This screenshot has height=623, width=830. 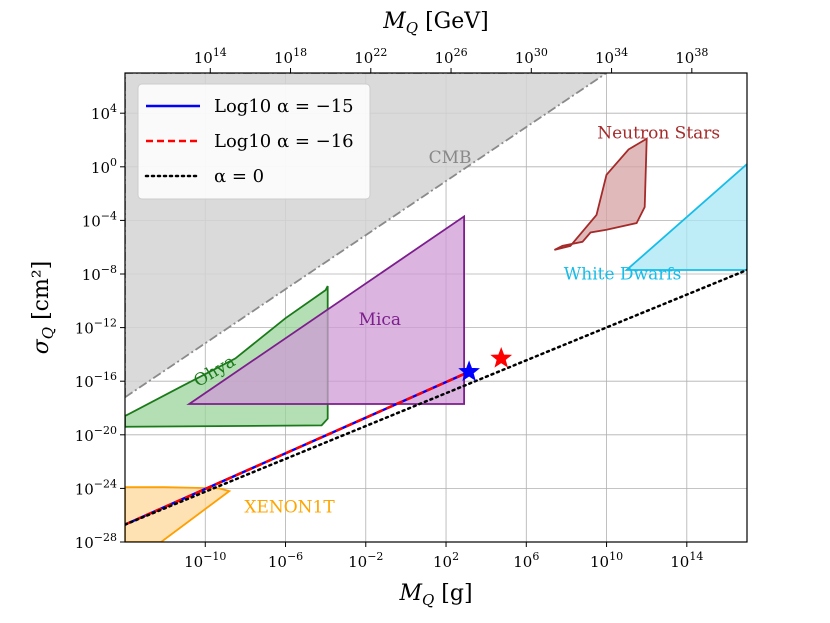 I want to click on label-white-dwarfs: White Dwarfs, so click(x=623, y=274).